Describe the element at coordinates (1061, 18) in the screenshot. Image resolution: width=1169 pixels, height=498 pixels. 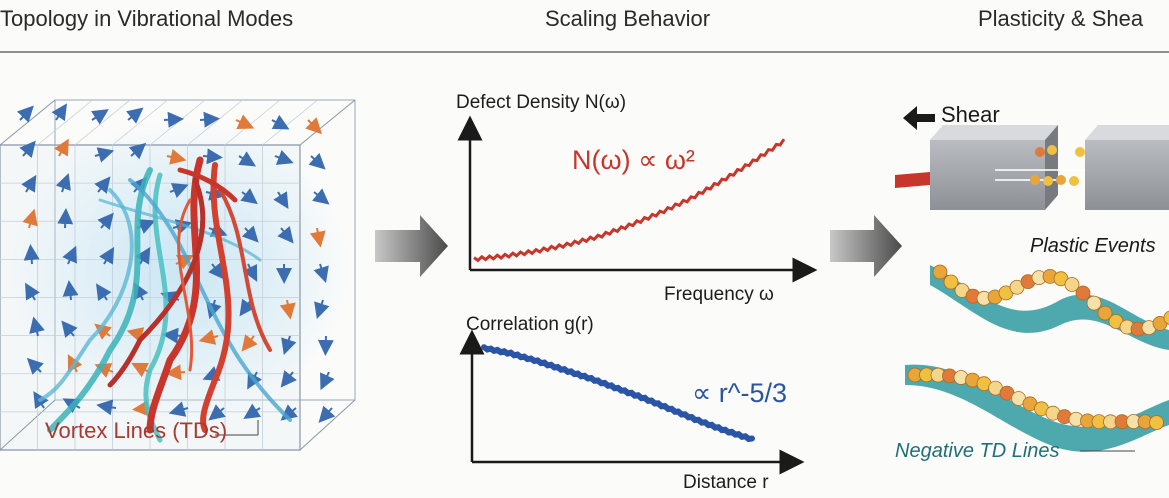
I see `header-plasticity: Plasticity & Shea` at that location.